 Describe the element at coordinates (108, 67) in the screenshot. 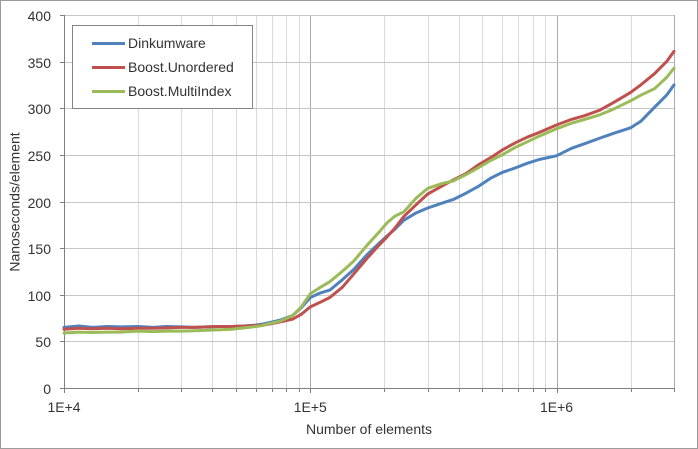

I see `legend-swatch-boost-unordered` at that location.